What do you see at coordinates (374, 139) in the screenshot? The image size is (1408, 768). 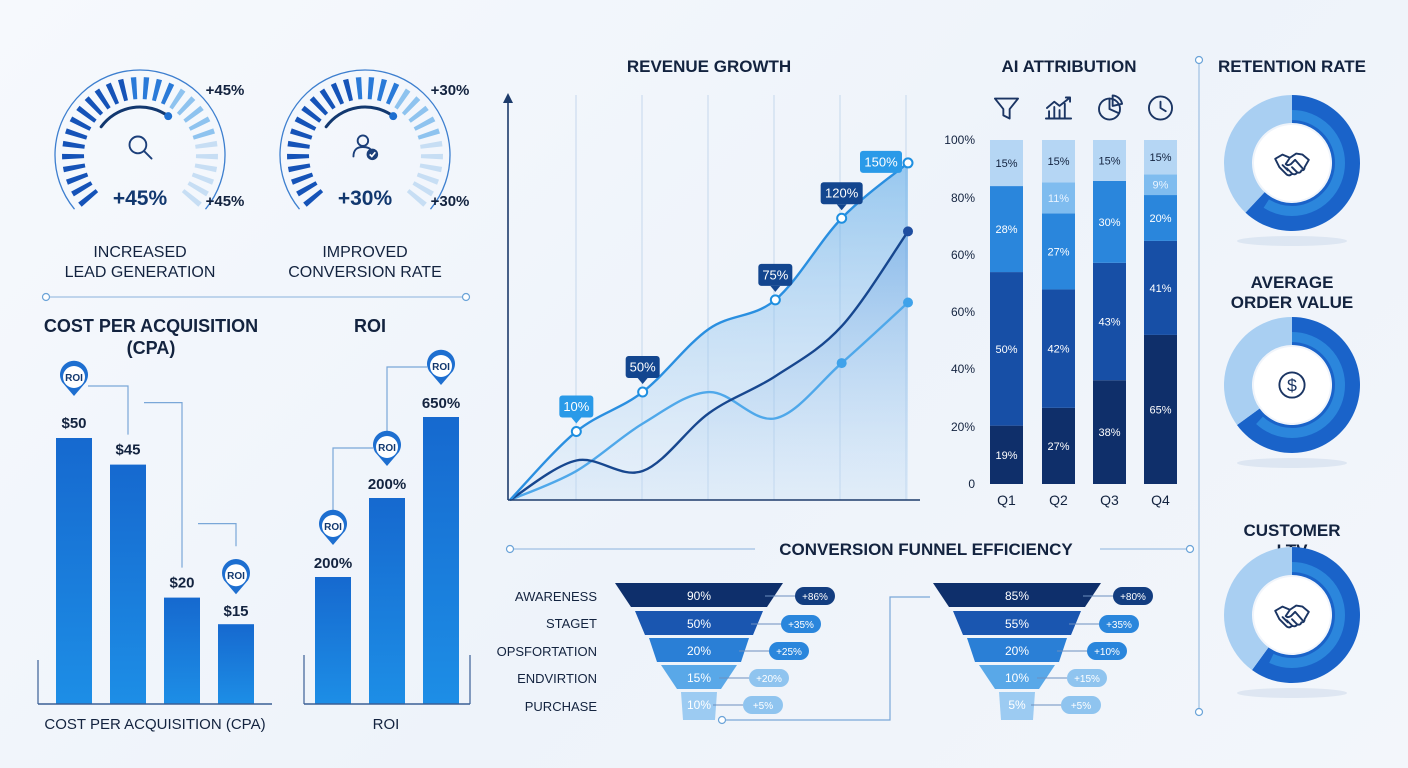 I see `conversion-rate-gauge: +30% +30% +30%` at bounding box center [374, 139].